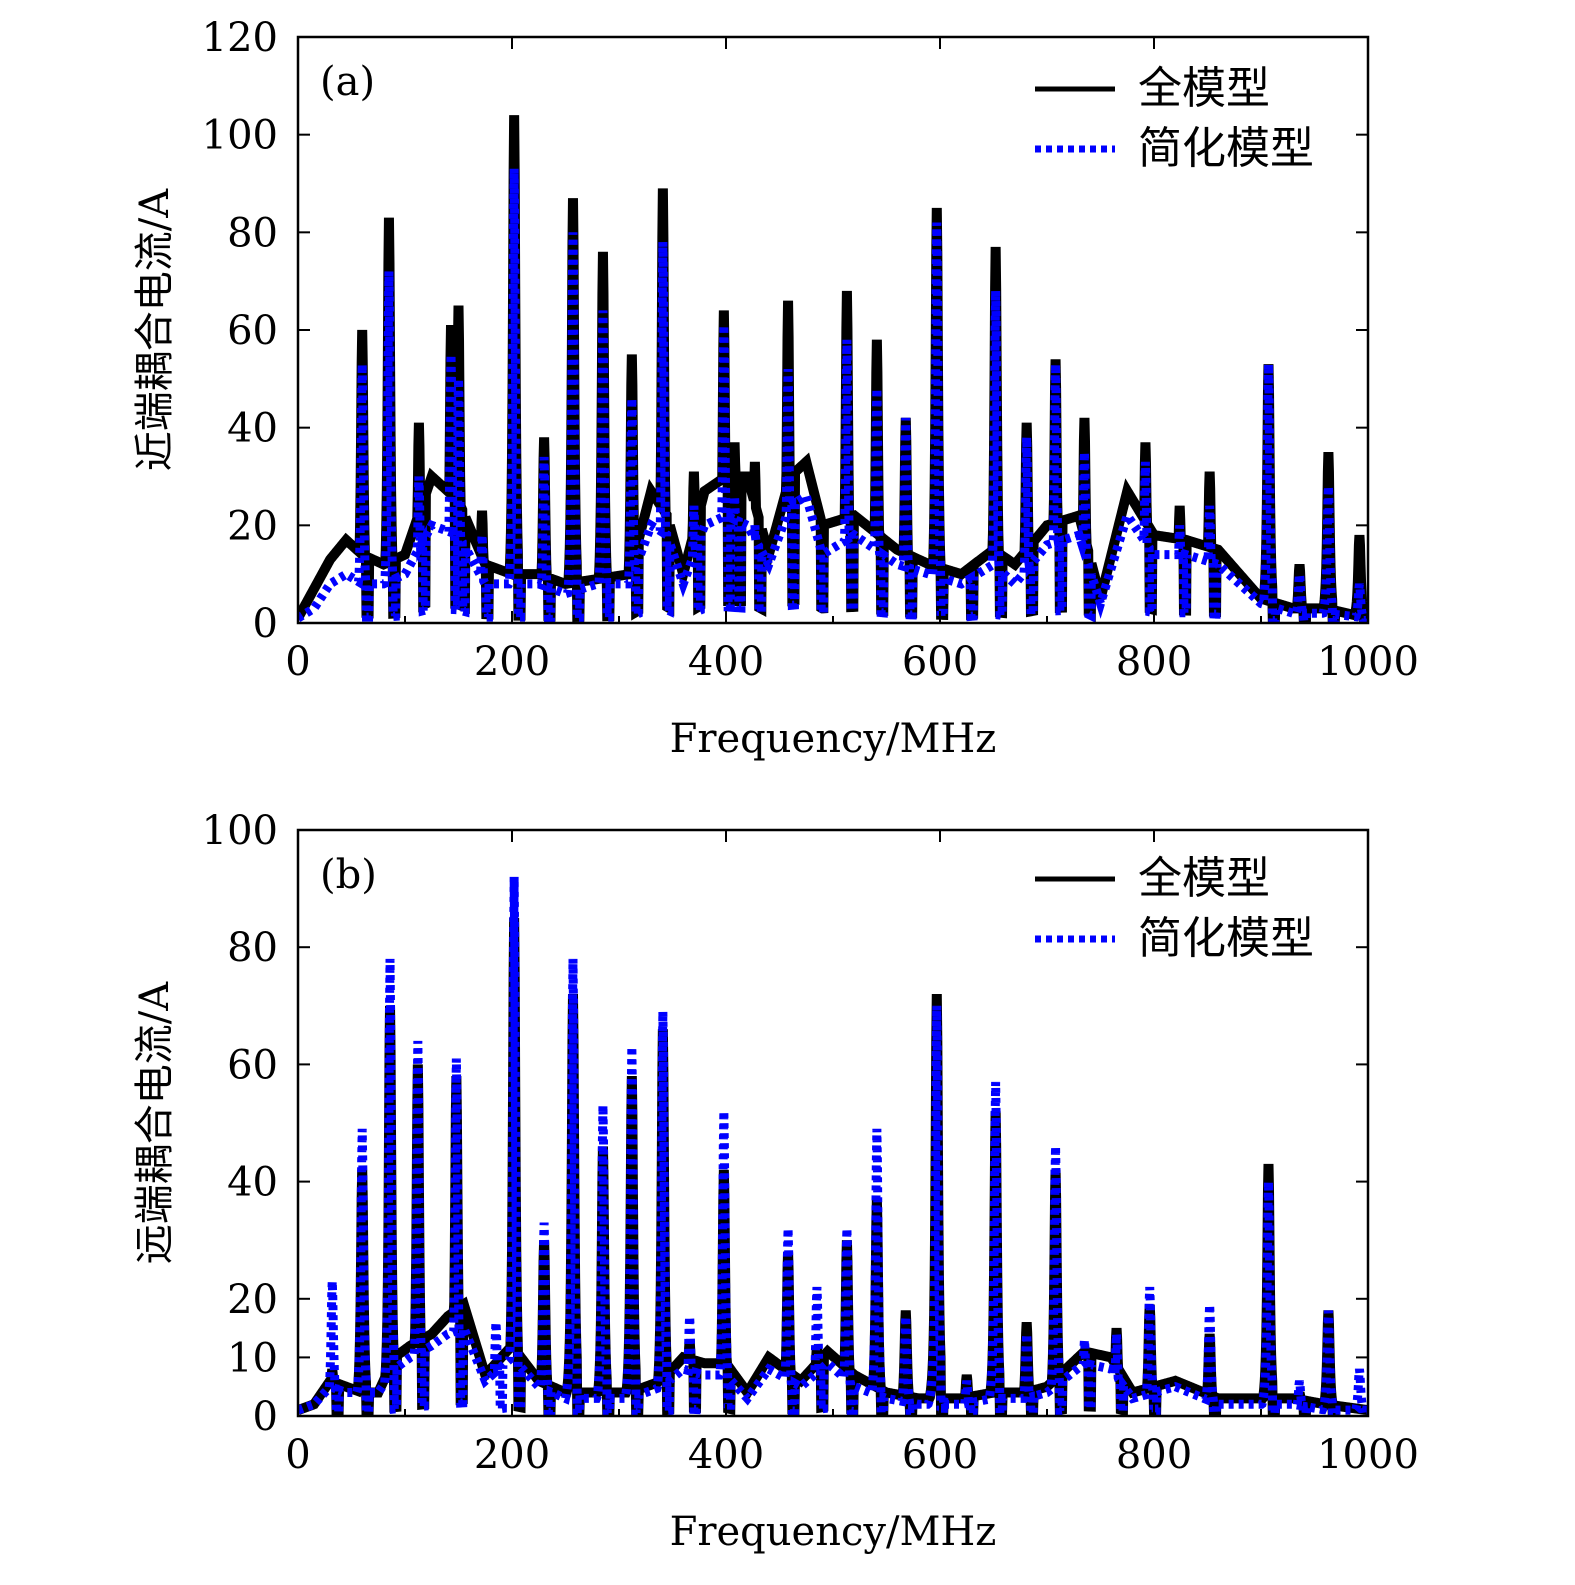 Image resolution: width=1575 pixels, height=1585 pixels. What do you see at coordinates (155, 1122) in the screenshot?
I see `y-axis-title: 远端耦合电流/A` at bounding box center [155, 1122].